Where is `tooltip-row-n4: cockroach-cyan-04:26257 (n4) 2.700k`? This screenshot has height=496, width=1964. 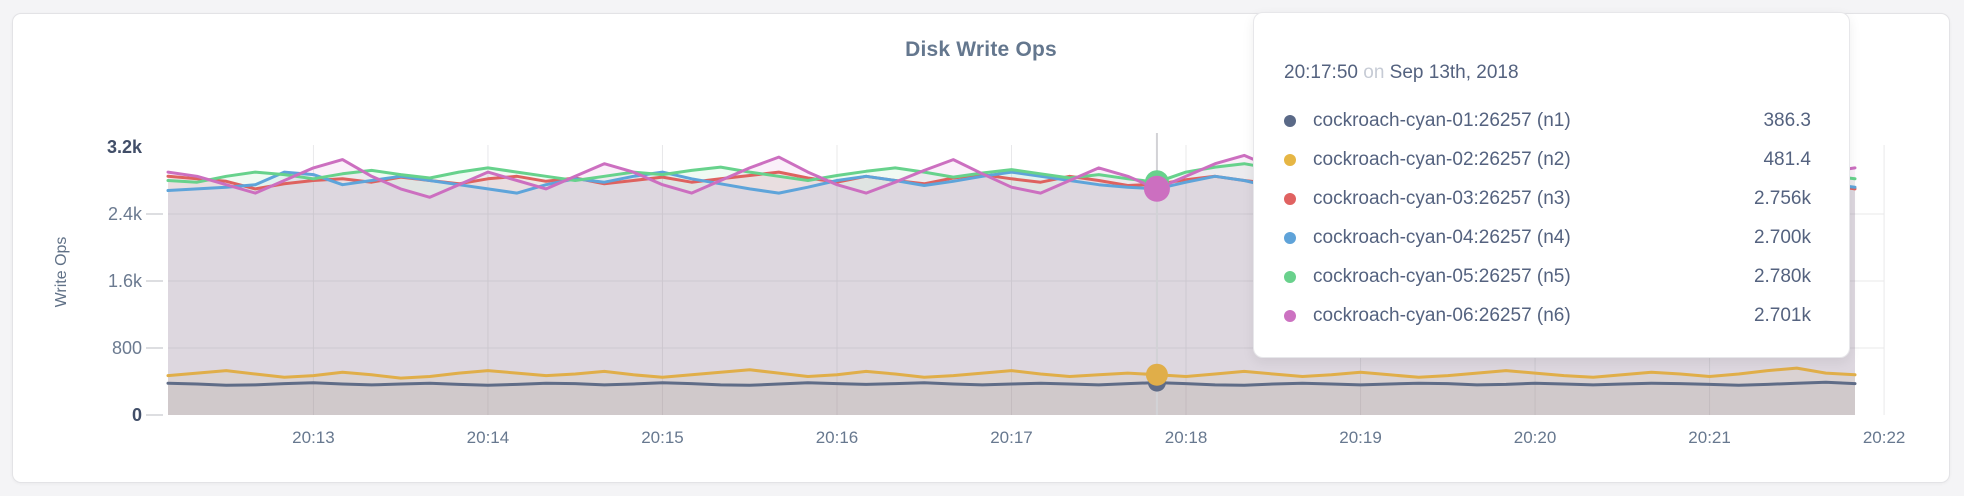 tooltip-row-n4: cockroach-cyan-04:26257 (n4) 2.700k is located at coordinates (1547, 237).